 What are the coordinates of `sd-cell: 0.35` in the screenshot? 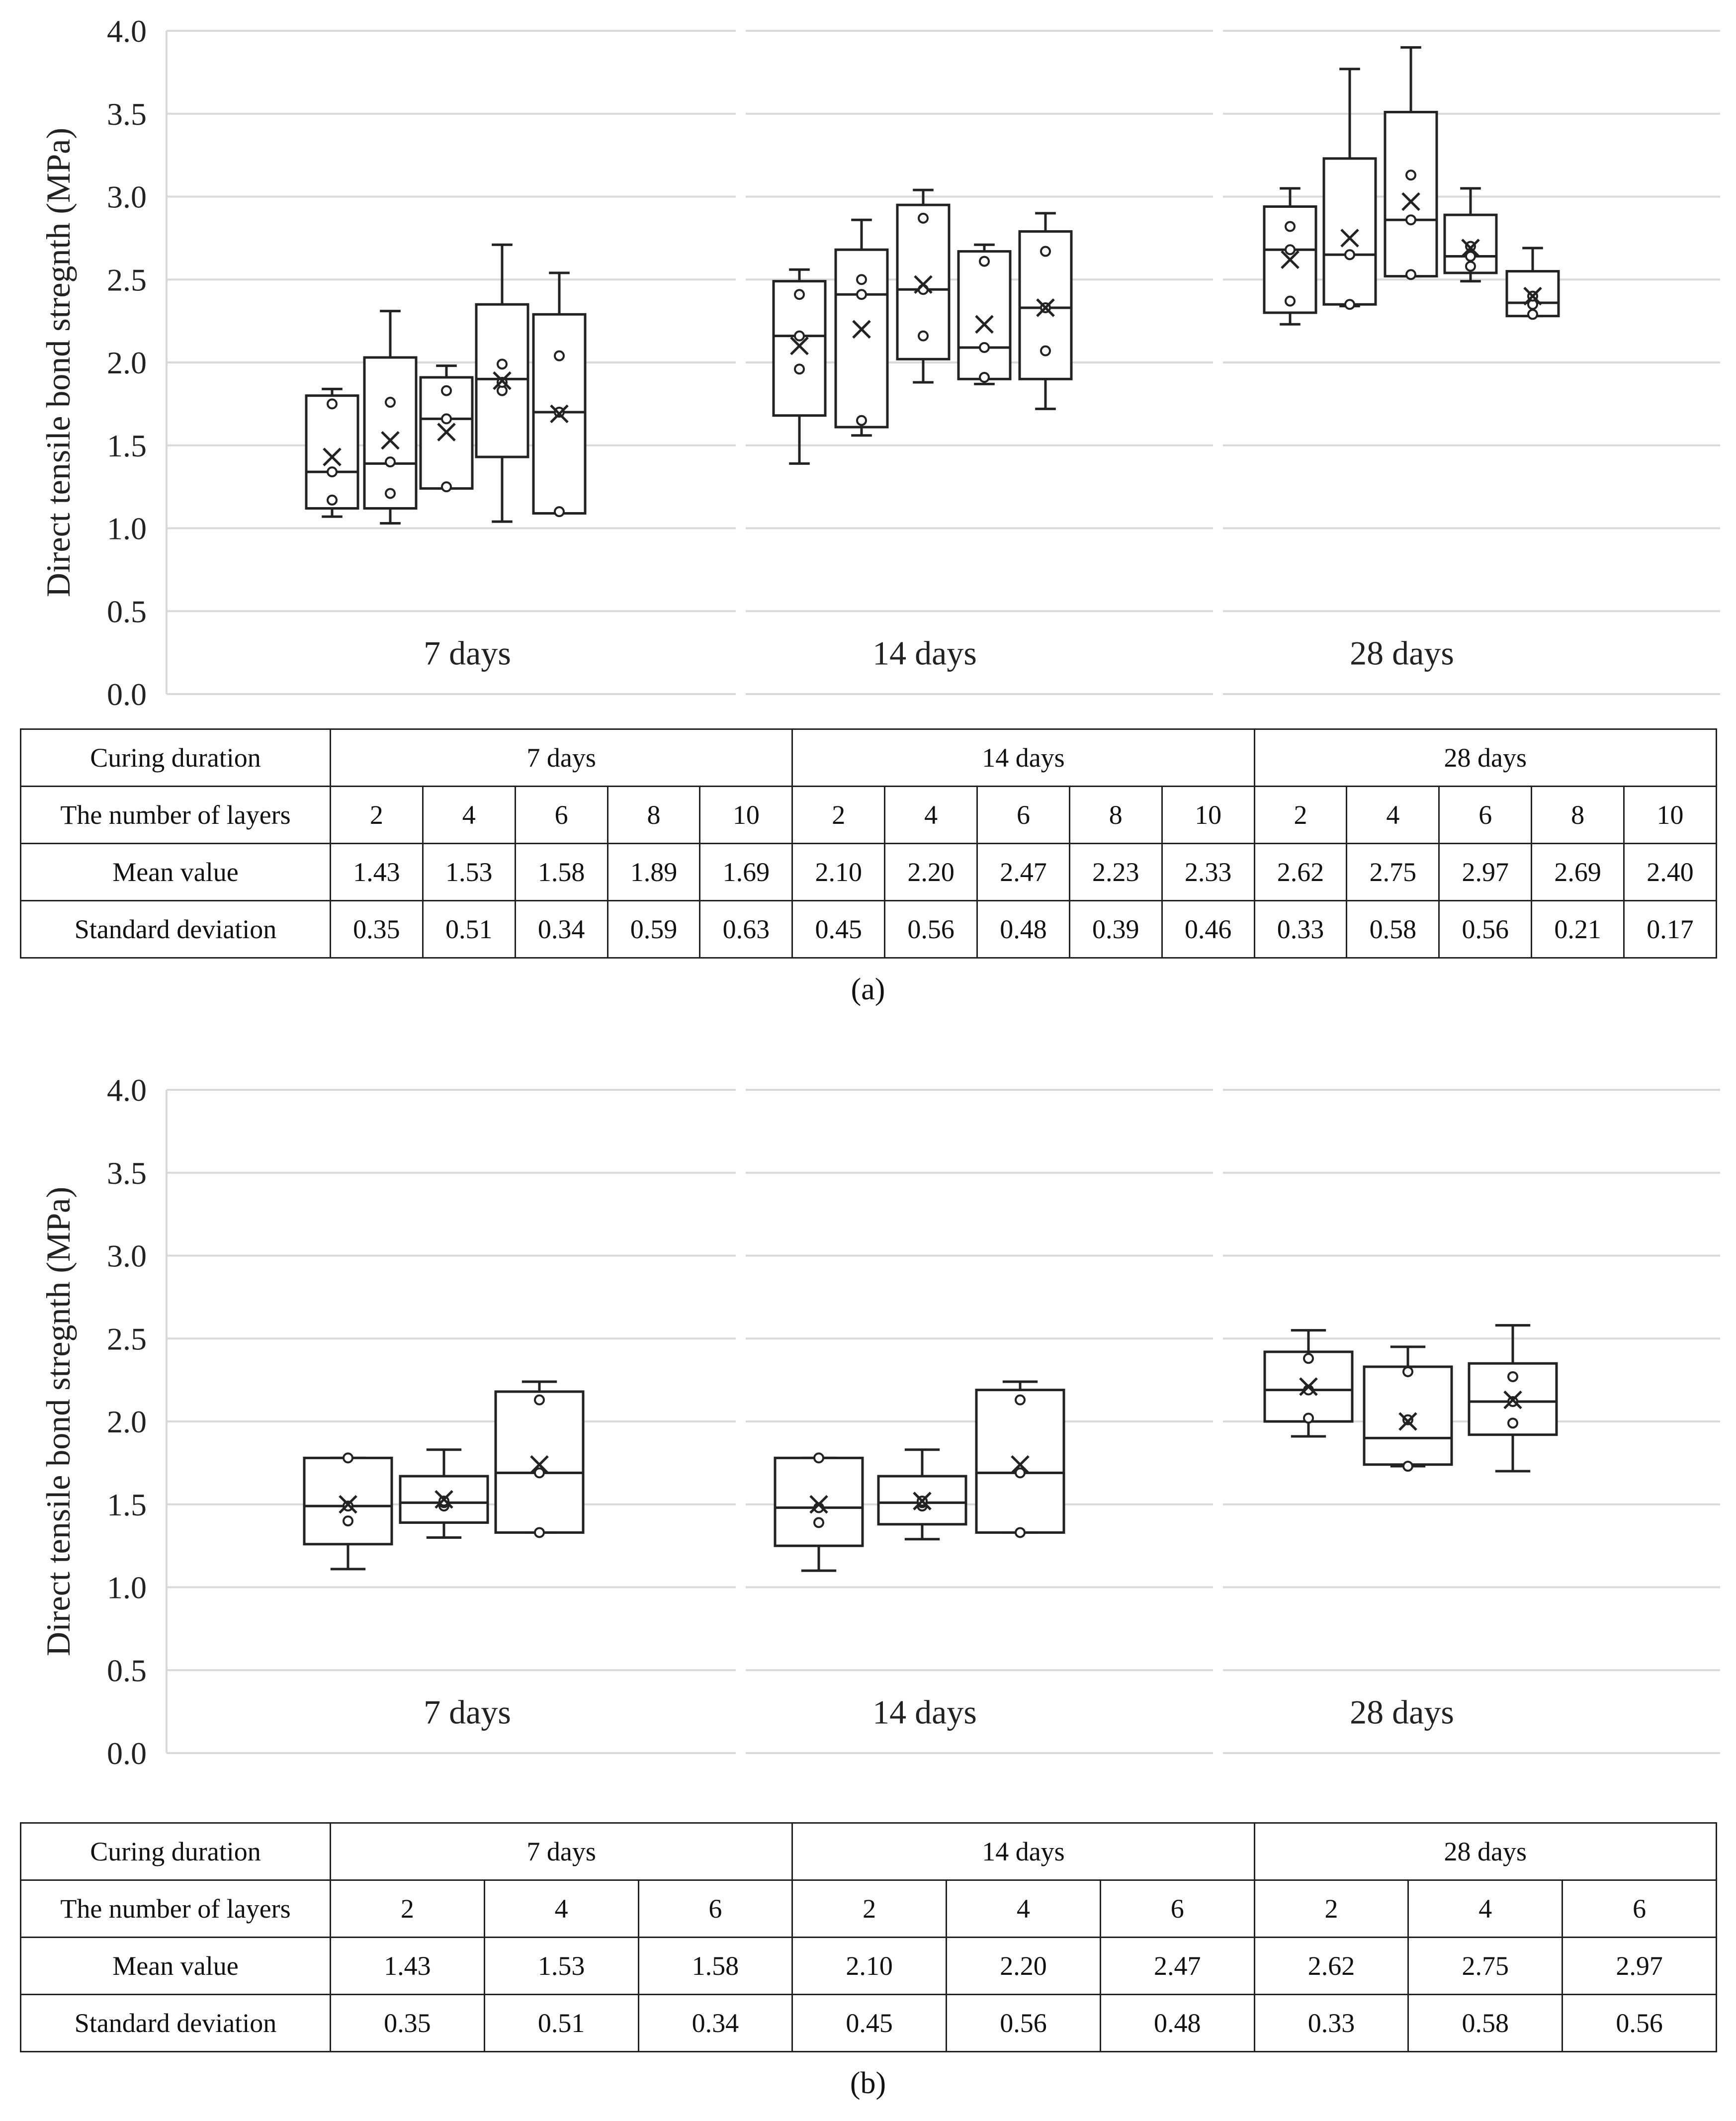 It's located at (377, 929).